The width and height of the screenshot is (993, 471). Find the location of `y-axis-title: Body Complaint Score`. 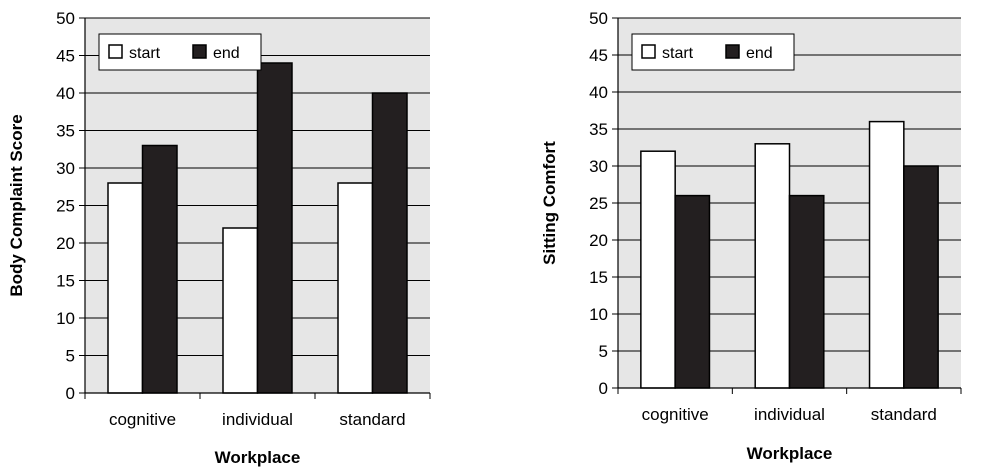

y-axis-title: Body Complaint Score is located at coordinates (16, 205).